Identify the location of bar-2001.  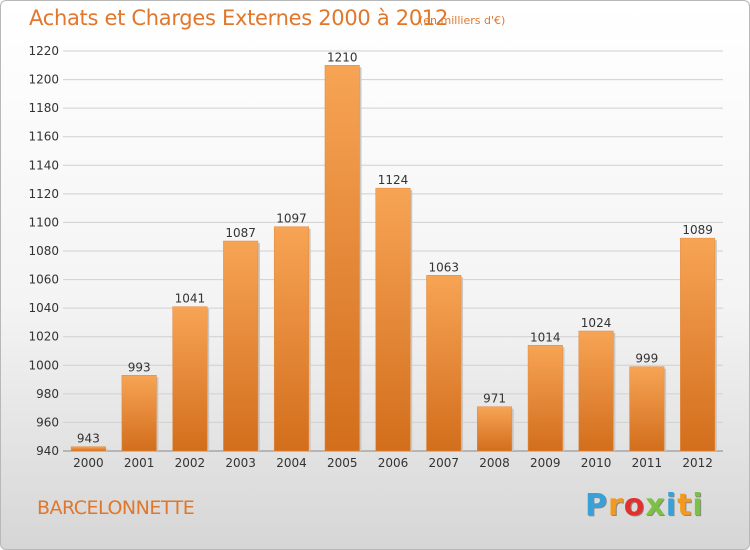
(139, 413).